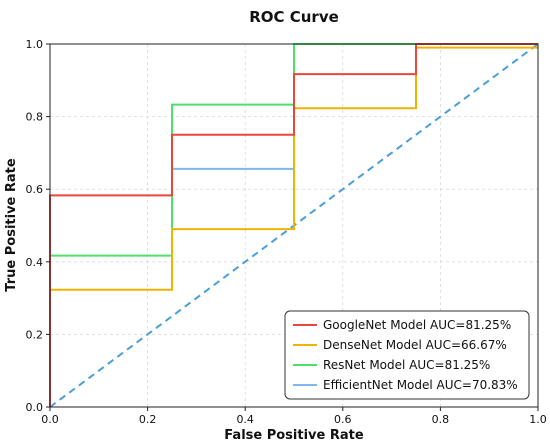 The height and width of the screenshot is (444, 550). I want to click on x-axis-label: False Positive Rate, so click(294, 435).